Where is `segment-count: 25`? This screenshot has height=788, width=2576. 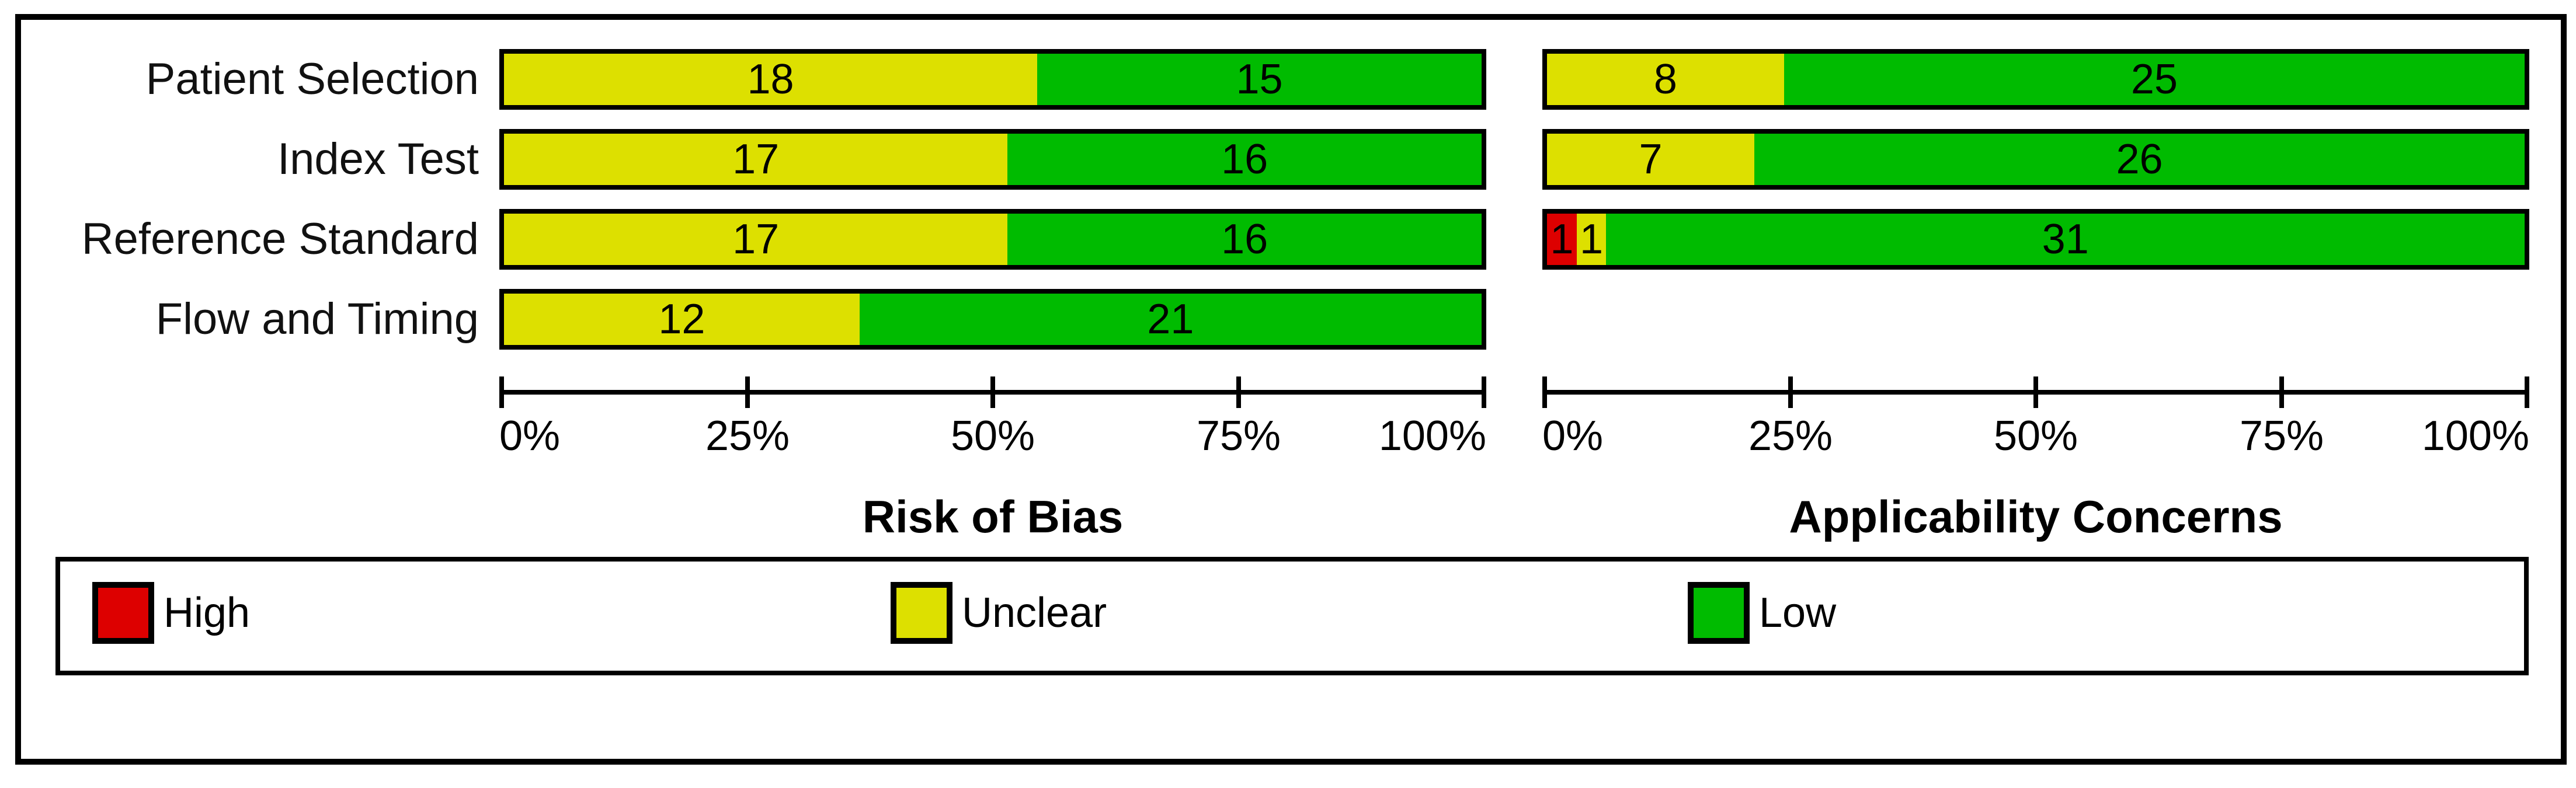 segment-count: 25 is located at coordinates (2154, 79).